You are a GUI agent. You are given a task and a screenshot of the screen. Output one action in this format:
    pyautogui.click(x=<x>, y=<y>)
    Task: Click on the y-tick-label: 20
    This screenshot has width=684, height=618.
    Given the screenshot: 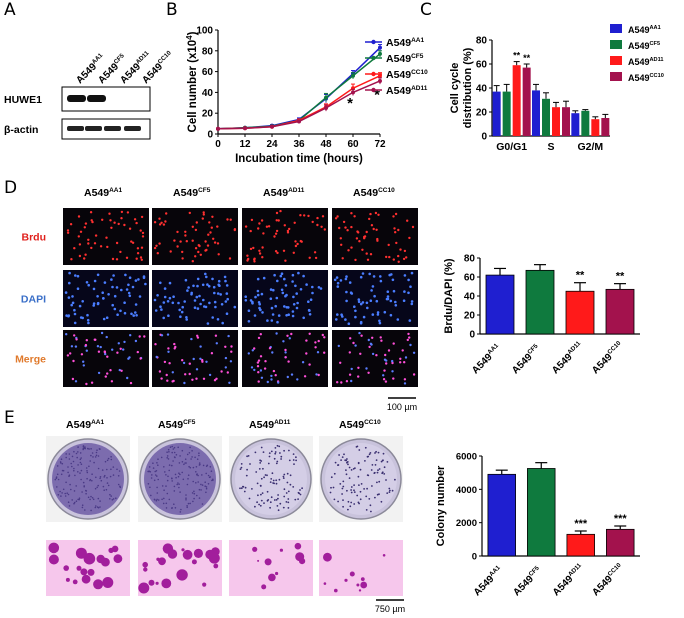 What is the action you would take?
    pyautogui.click(x=208, y=114)
    